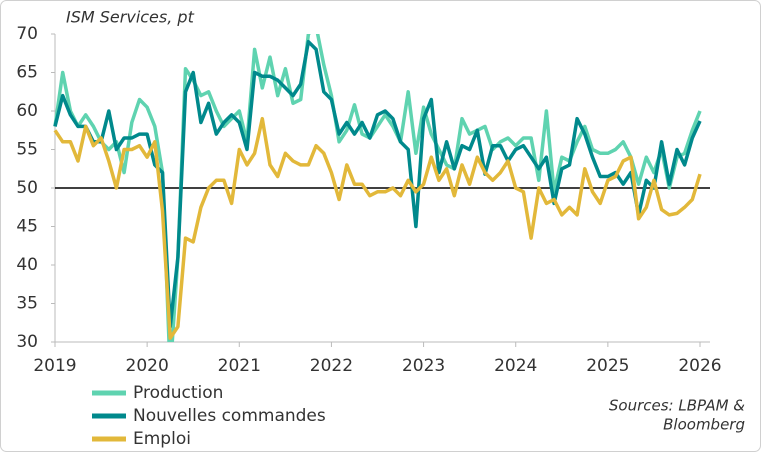 The image size is (761, 452). I want to click on x-tick-label: 2025, so click(607, 366).